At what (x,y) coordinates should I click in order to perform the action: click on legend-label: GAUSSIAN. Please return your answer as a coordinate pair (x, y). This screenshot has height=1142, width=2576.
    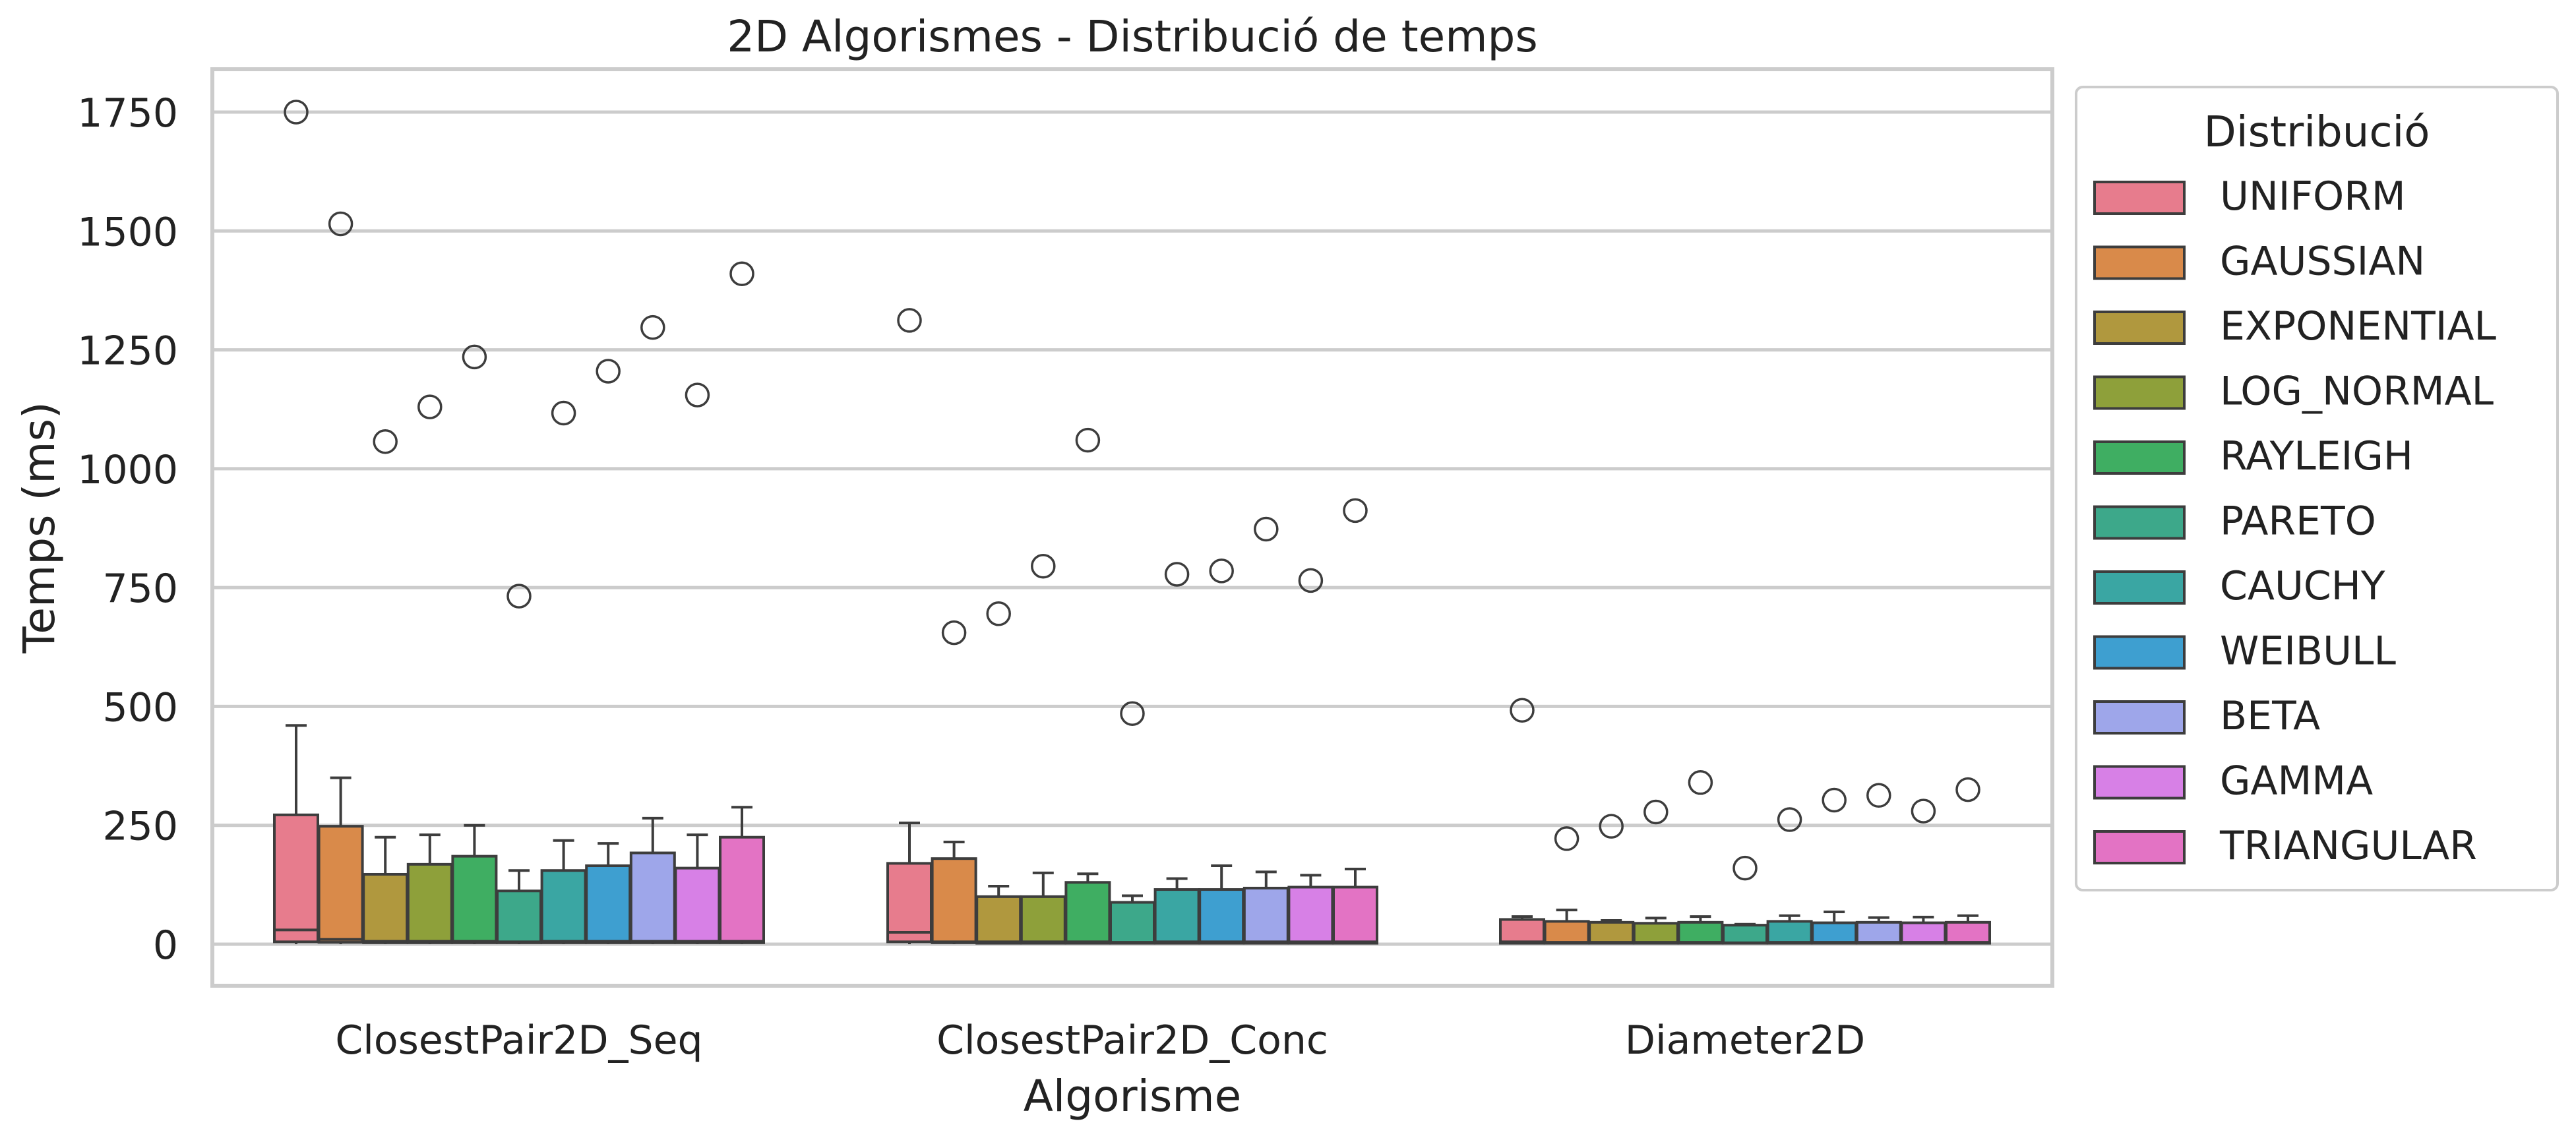
    Looking at the image, I should click on (2322, 262).